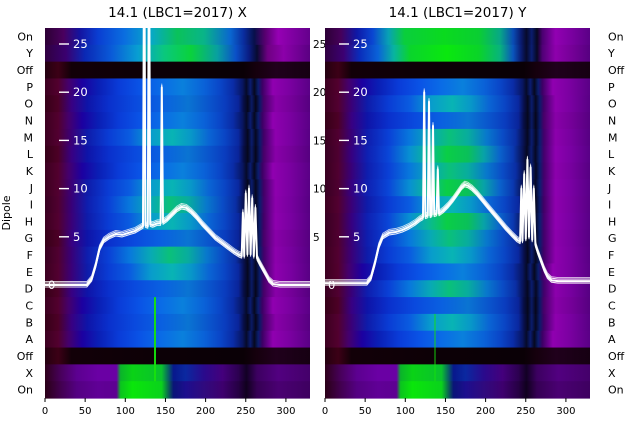 The height and width of the screenshot is (440, 640). I want to click on row-label: X, so click(612, 373).